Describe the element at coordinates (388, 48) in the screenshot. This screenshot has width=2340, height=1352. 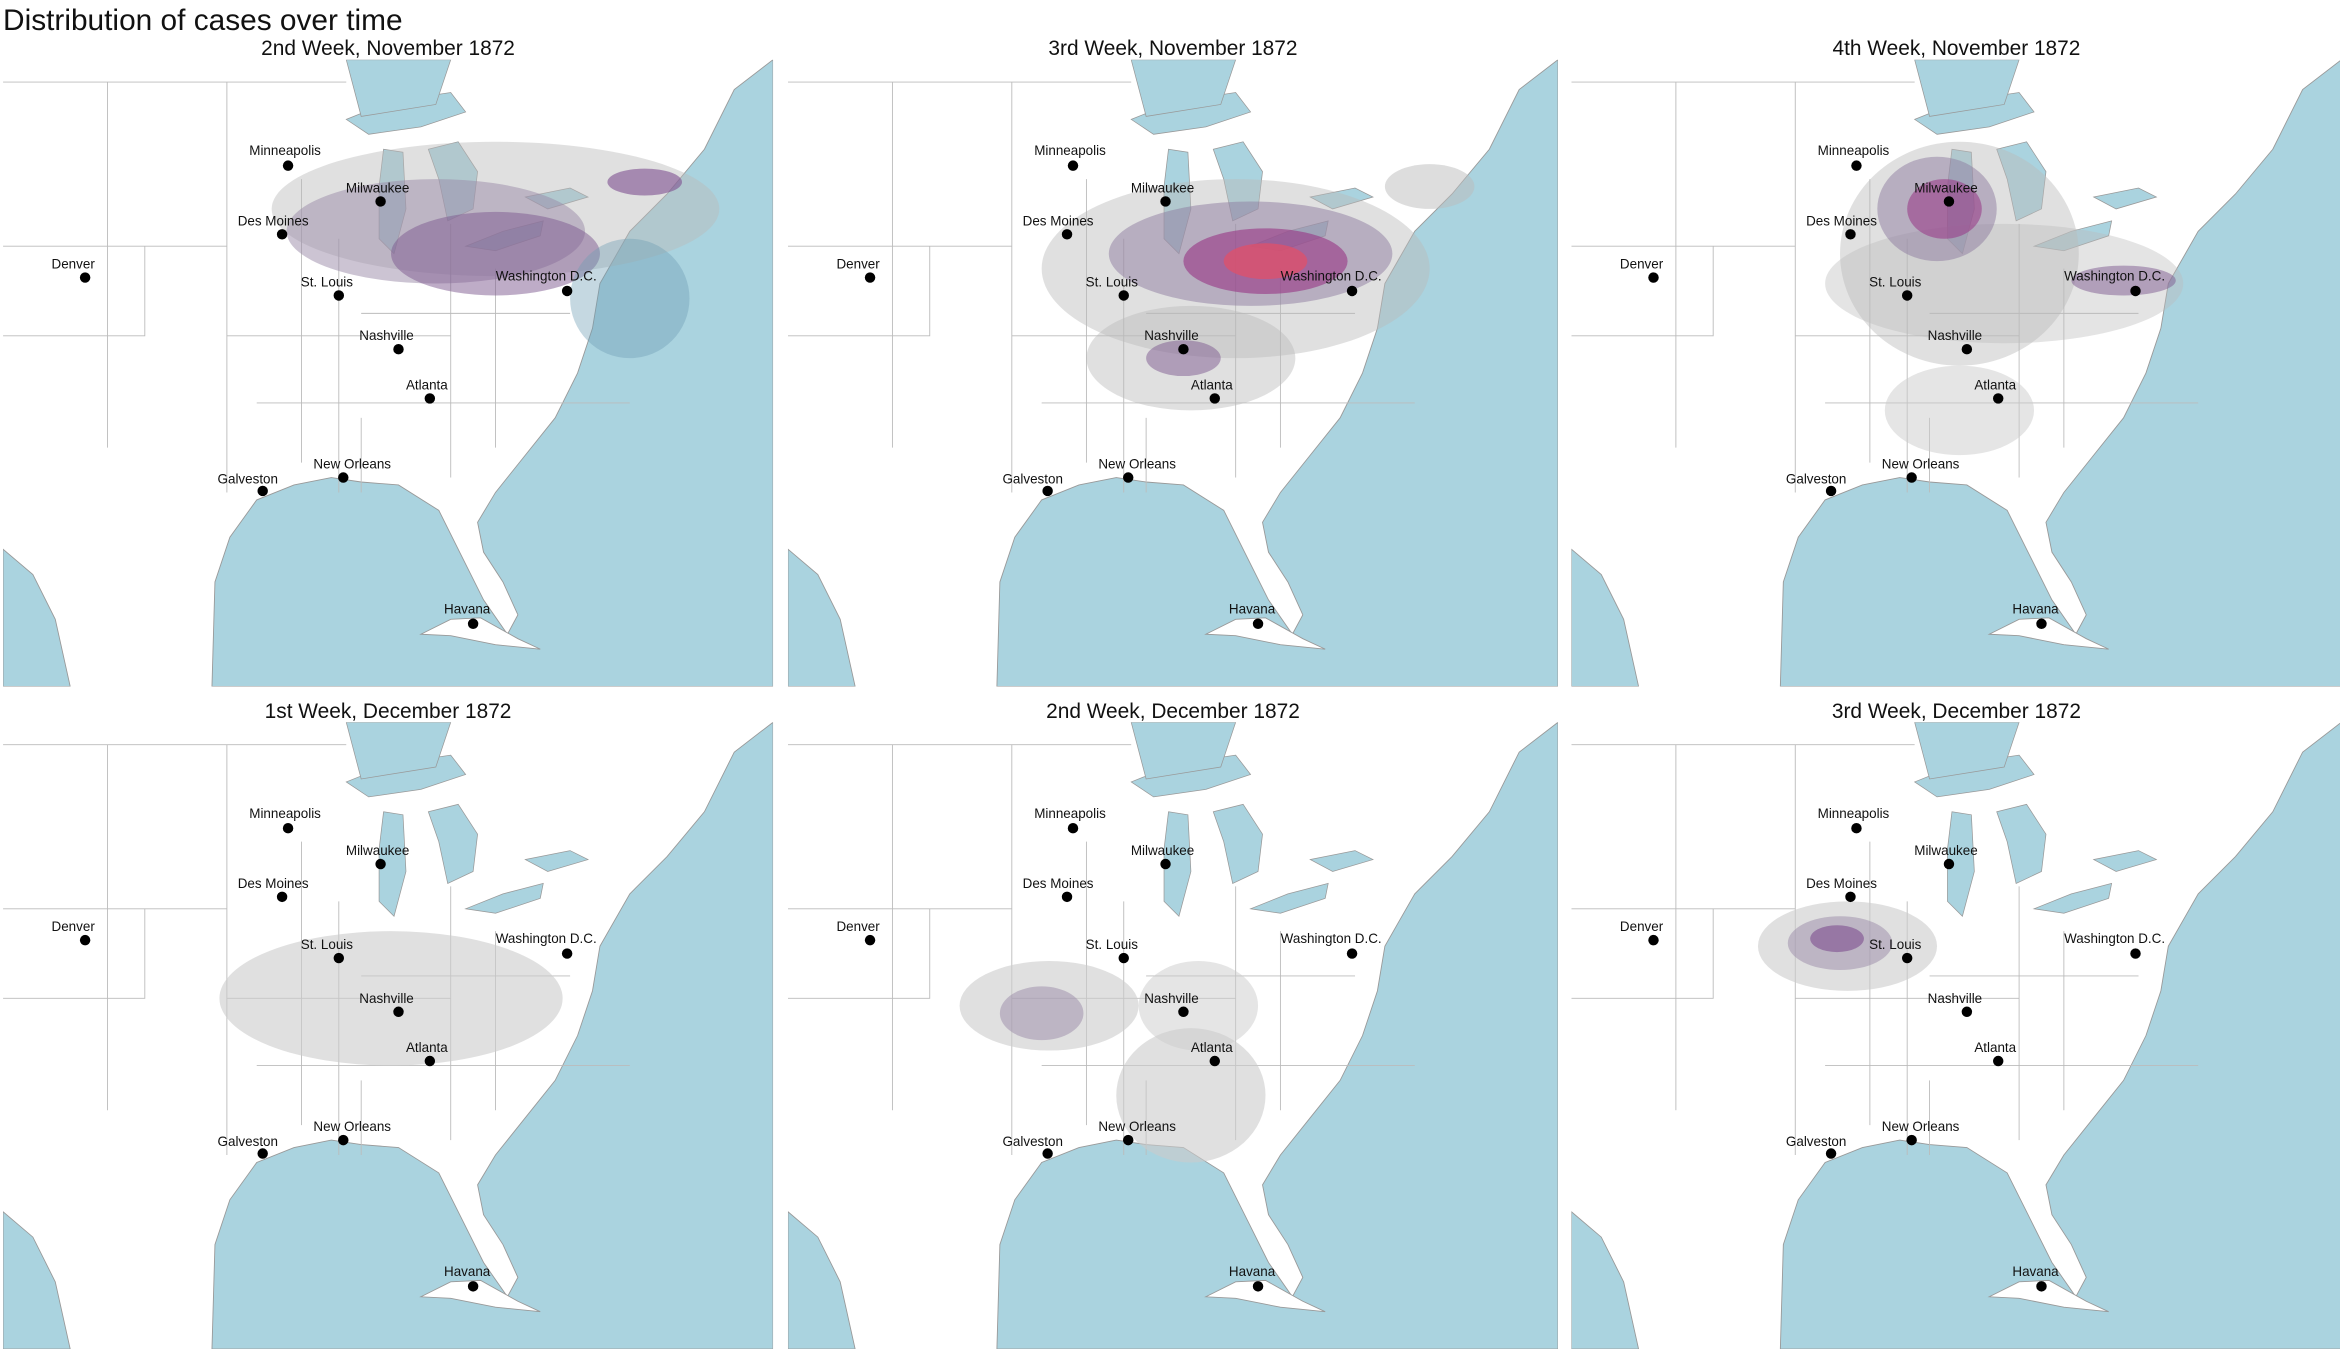
I see `panel-title: 2nd Week, November 1872` at that location.